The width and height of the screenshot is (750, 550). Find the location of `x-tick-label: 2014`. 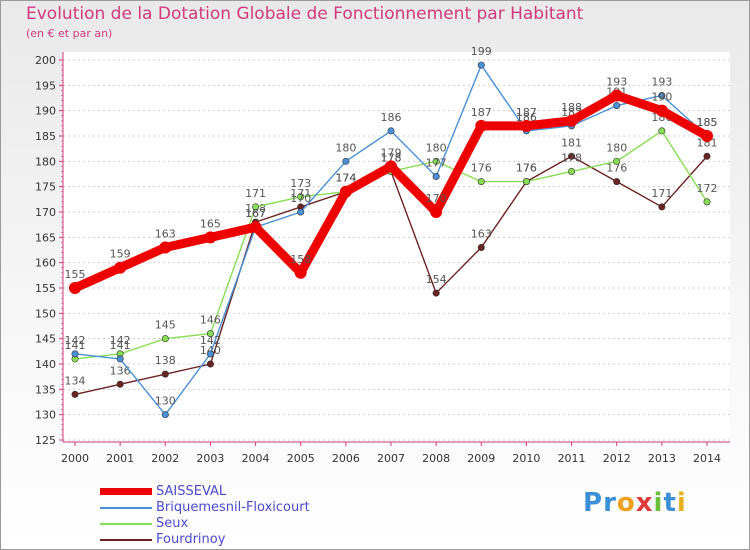

x-tick-label: 2014 is located at coordinates (707, 458).